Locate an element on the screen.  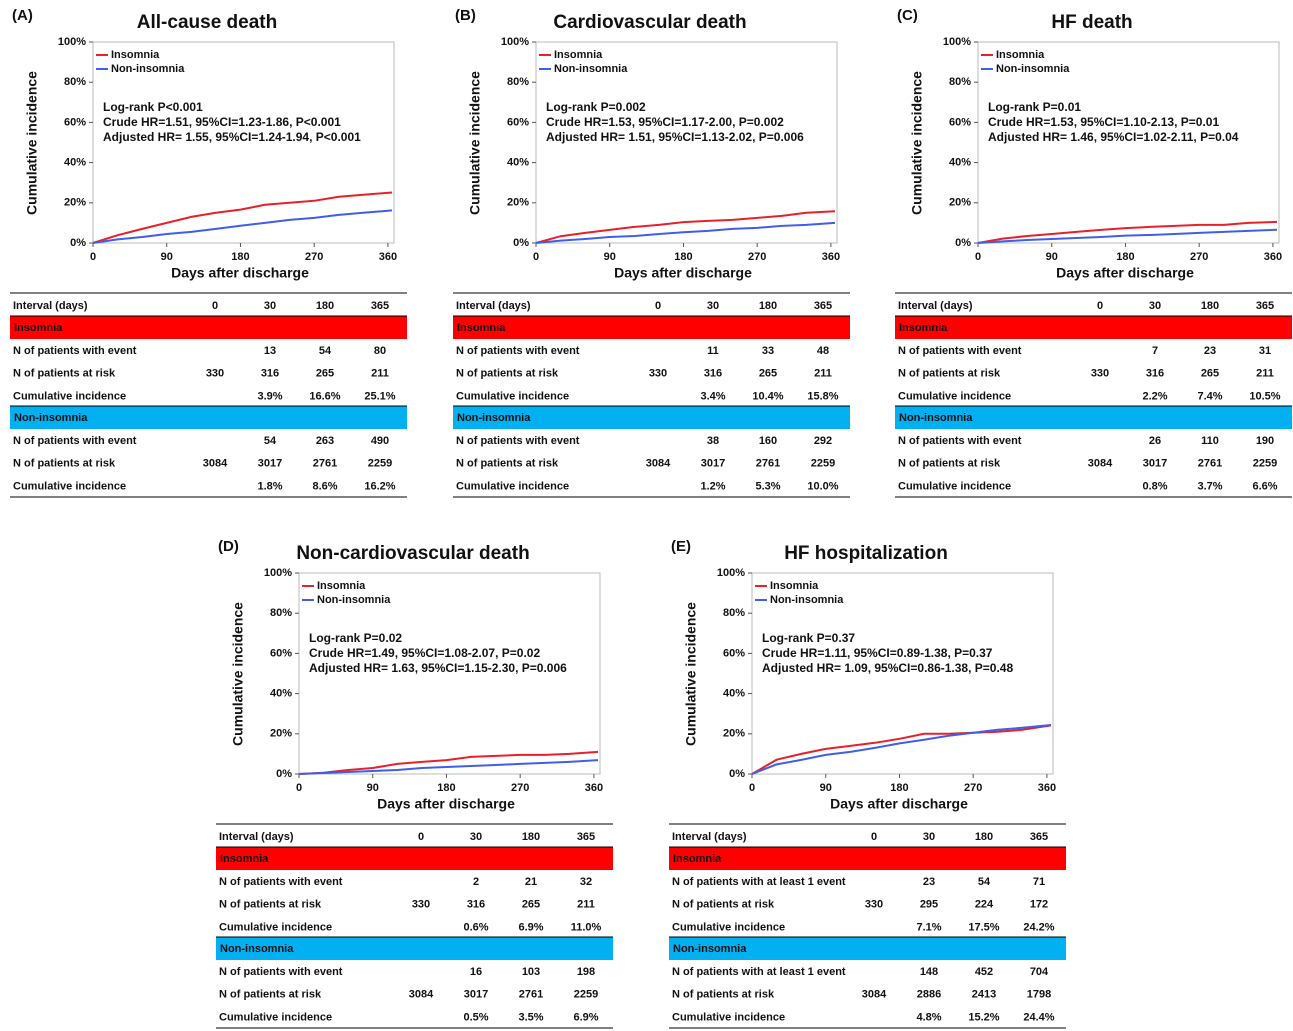
y-tick-label: 100% is located at coordinates (72, 42).